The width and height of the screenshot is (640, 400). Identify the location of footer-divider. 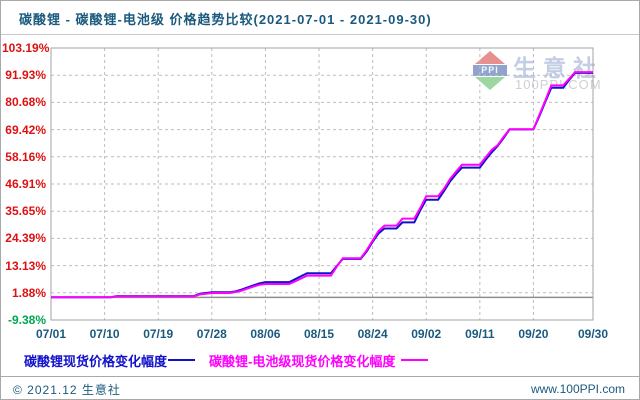
(320, 376).